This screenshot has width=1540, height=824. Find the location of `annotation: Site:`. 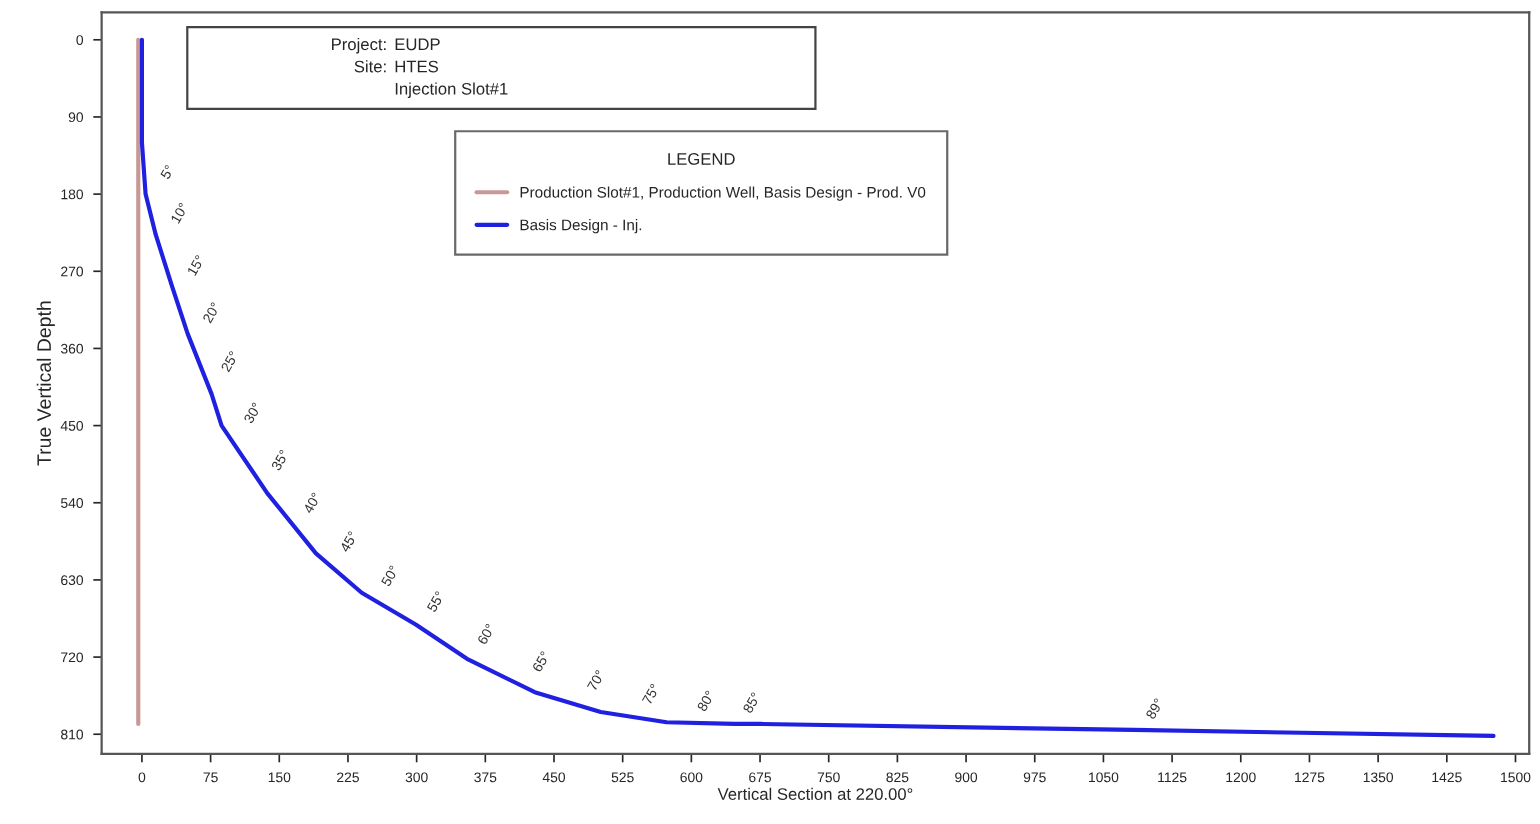

annotation: Site: is located at coordinates (370, 66).